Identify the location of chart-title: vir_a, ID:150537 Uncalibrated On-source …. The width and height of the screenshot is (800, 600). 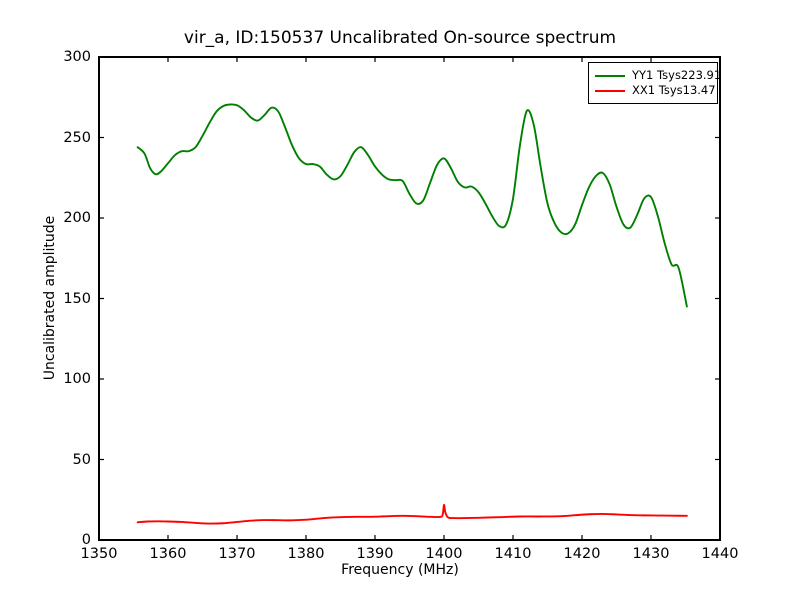
(400, 38).